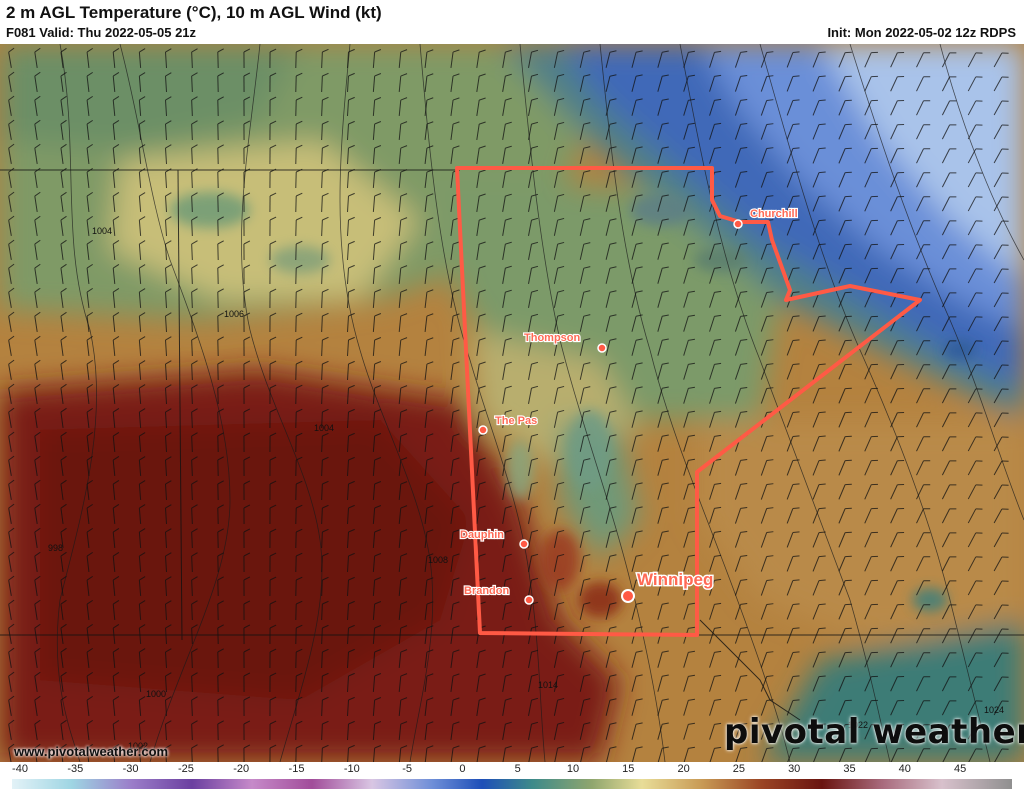 Image resolution: width=1024 pixels, height=791 pixels. I want to click on city-winnipeg: Winnipeg, so click(668, 586).